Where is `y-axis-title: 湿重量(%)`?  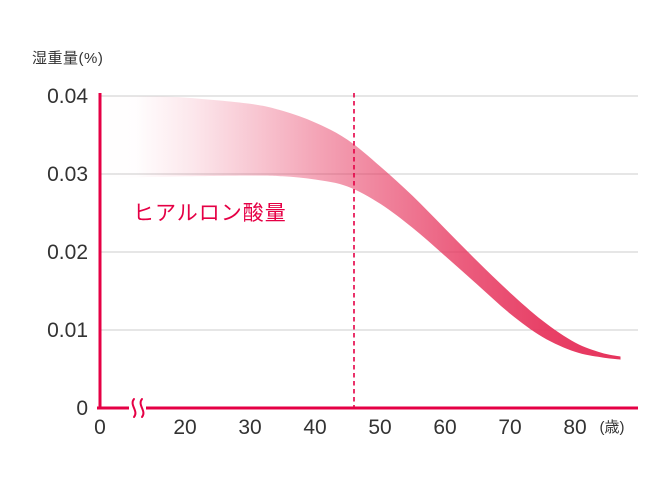 y-axis-title: 湿重量(%) is located at coordinates (68, 58).